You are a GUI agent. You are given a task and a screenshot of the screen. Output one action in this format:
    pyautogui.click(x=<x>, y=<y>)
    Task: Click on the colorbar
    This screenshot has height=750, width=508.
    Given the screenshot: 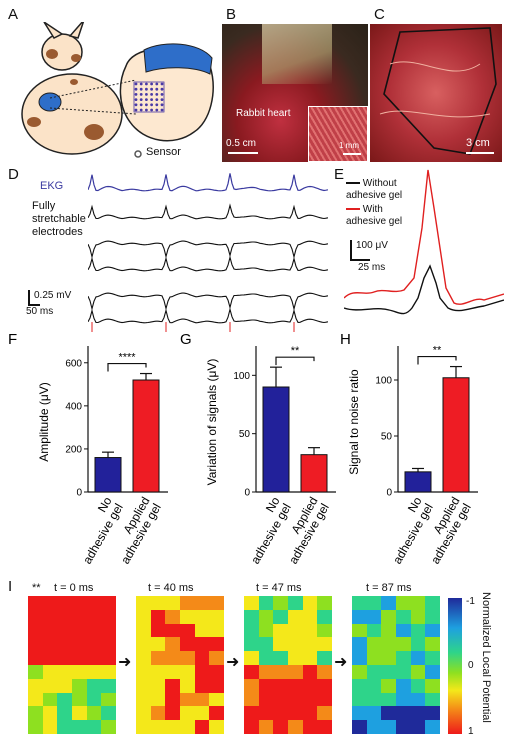 What is the action you would take?
    pyautogui.click(x=455, y=666)
    